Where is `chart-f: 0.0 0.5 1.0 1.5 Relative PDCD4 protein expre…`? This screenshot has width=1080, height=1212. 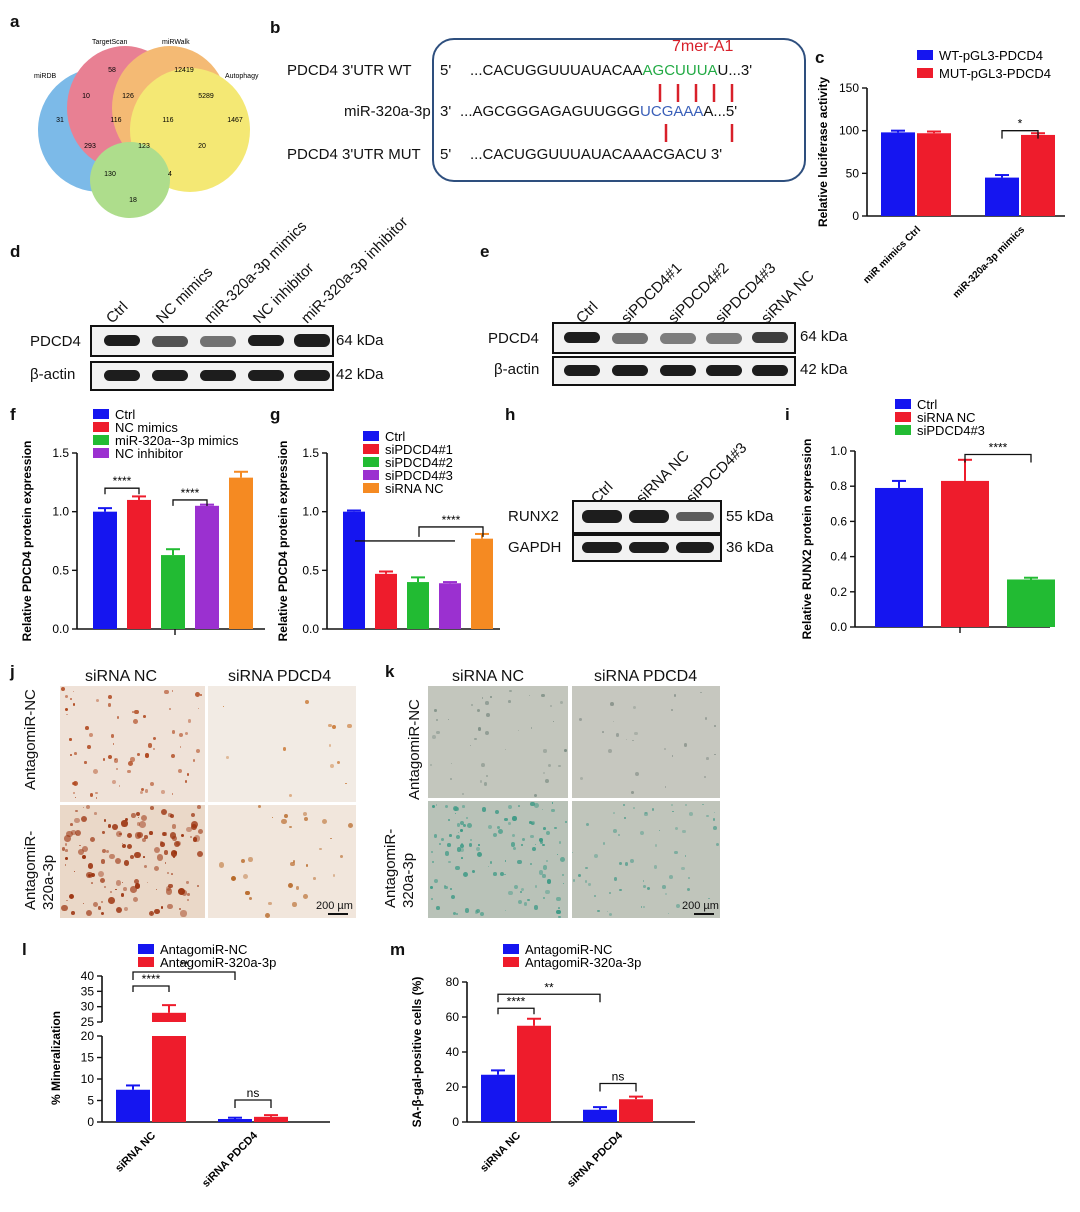
chart-f: 0.0 0.5 1.0 1.5 Relative PDCD4 protein expre… is located at coordinates (142, 524).